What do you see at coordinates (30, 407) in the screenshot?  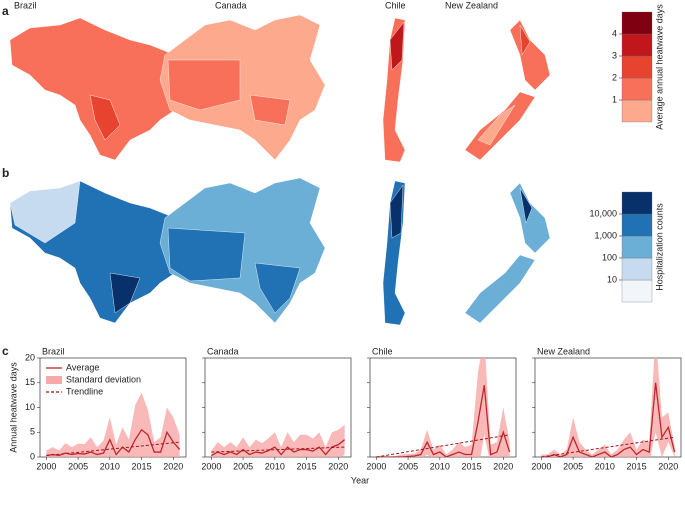 I see `y-tick-label: 10` at bounding box center [30, 407].